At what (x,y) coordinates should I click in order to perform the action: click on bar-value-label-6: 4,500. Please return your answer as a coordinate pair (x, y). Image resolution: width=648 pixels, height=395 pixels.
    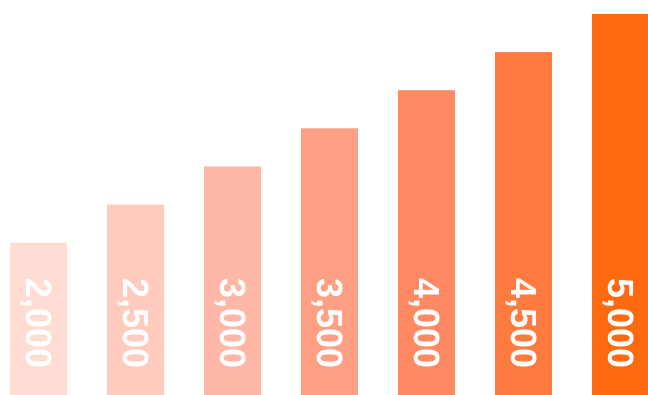
    Looking at the image, I should click on (523, 323).